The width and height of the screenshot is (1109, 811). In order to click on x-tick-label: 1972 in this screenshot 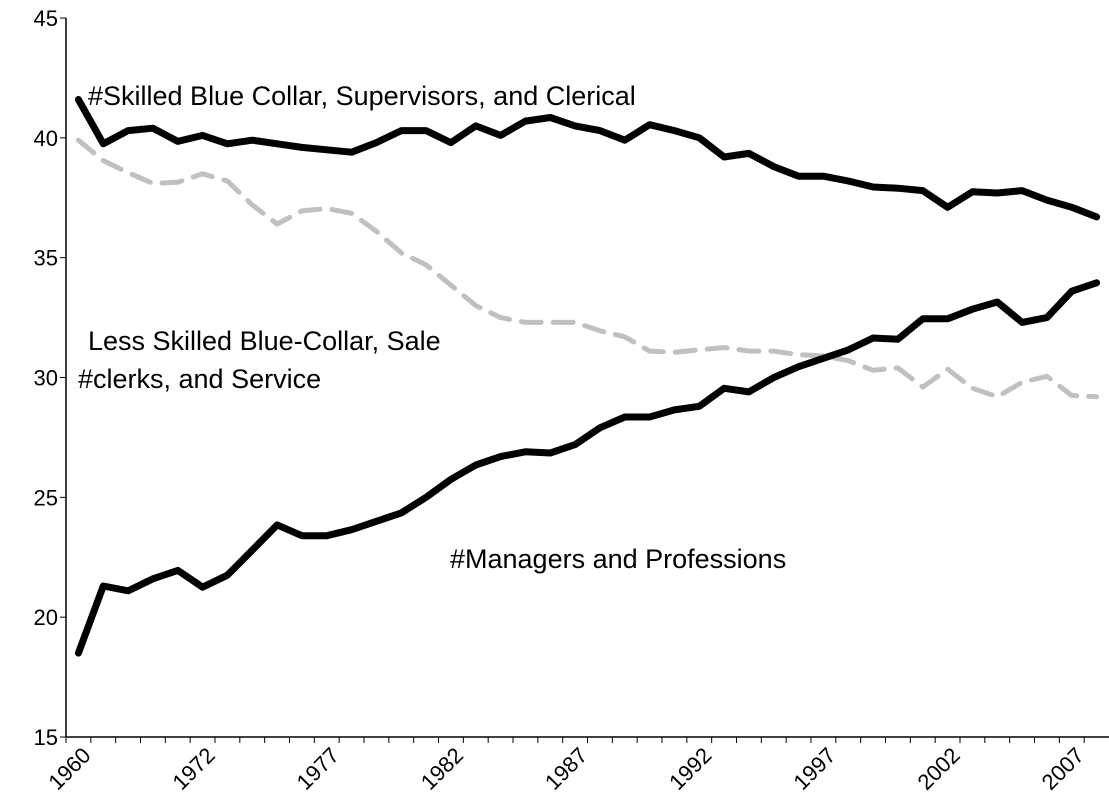, I will do `click(193, 769)`.